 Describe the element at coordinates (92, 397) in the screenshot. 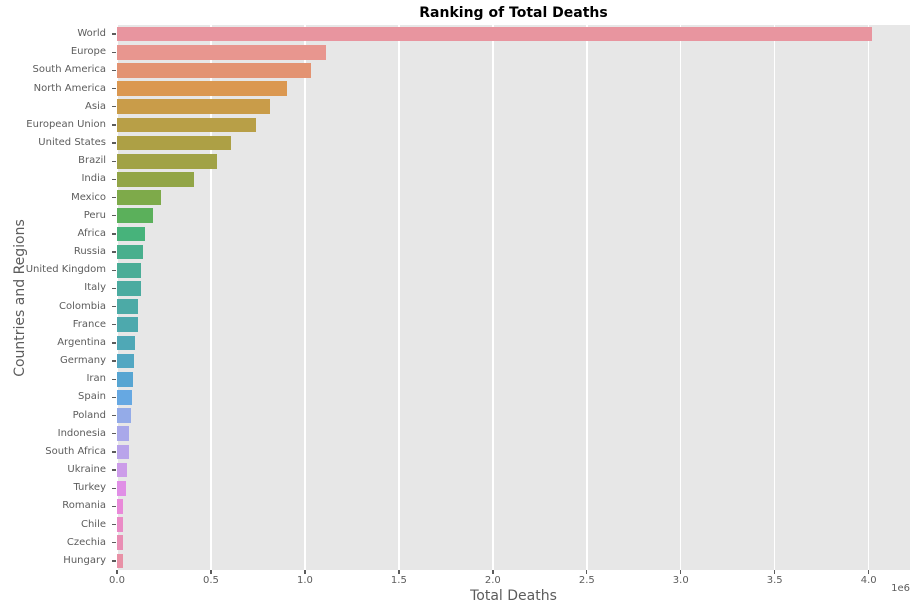

I see `y-tick-label: Spain` at that location.